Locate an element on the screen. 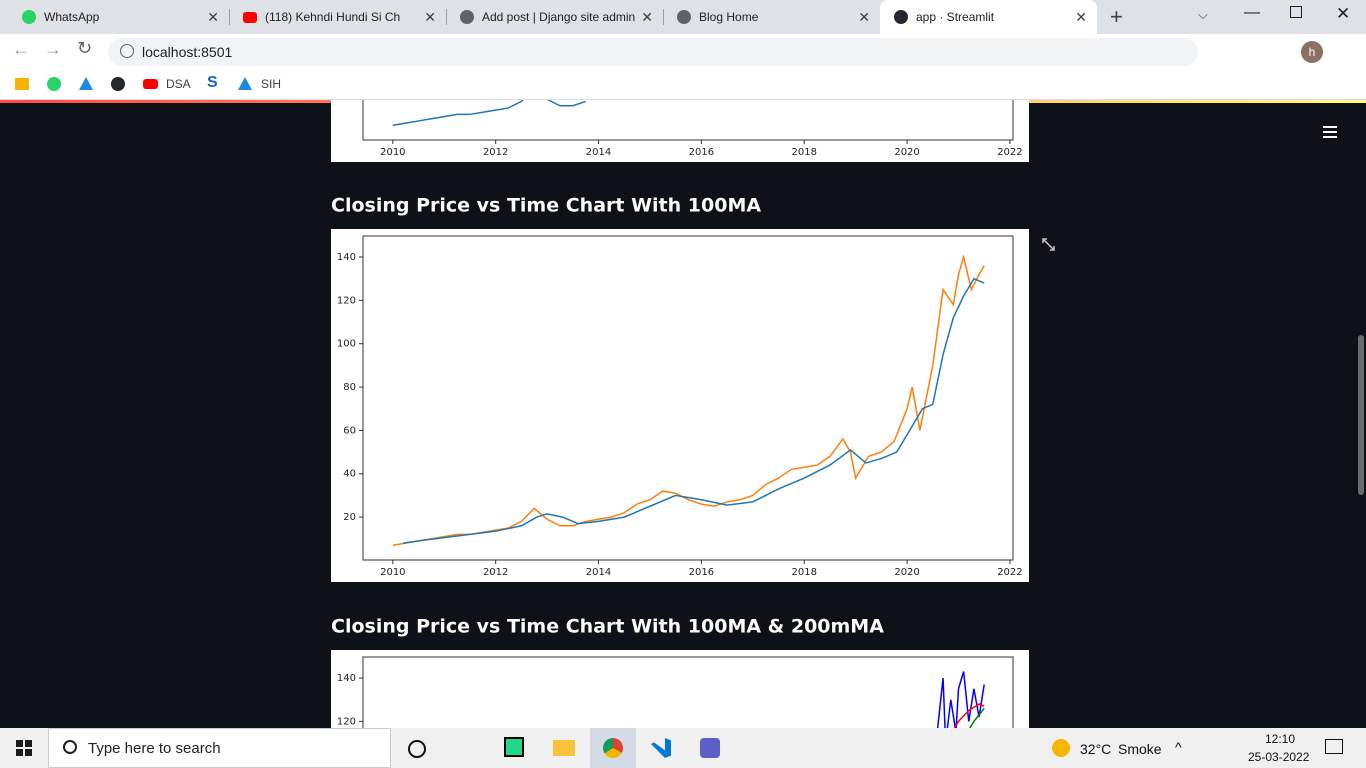 This screenshot has height=768, width=1366. weather-icon is located at coordinates (1061, 748).